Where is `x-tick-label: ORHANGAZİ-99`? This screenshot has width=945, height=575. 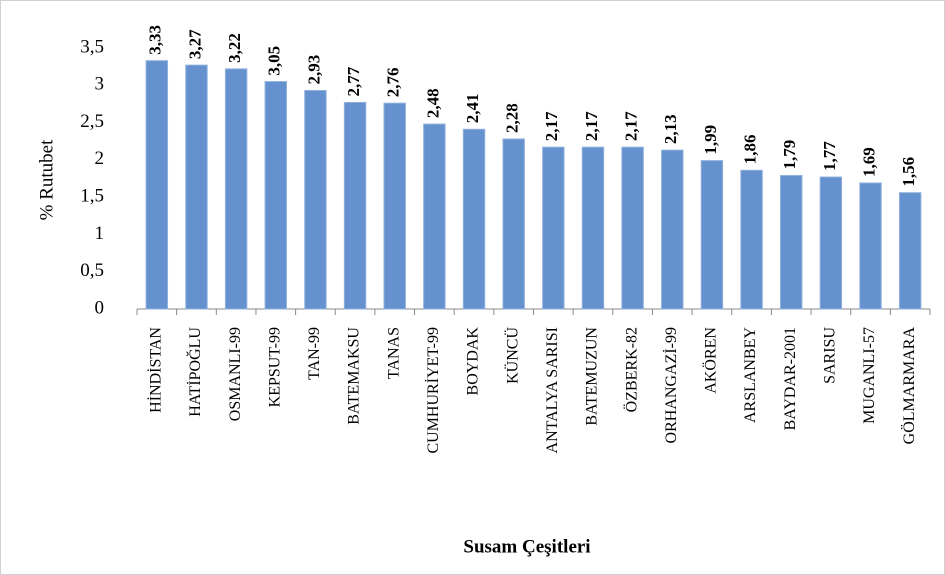 x-tick-label: ORHANGAZİ-99 is located at coordinates (671, 385).